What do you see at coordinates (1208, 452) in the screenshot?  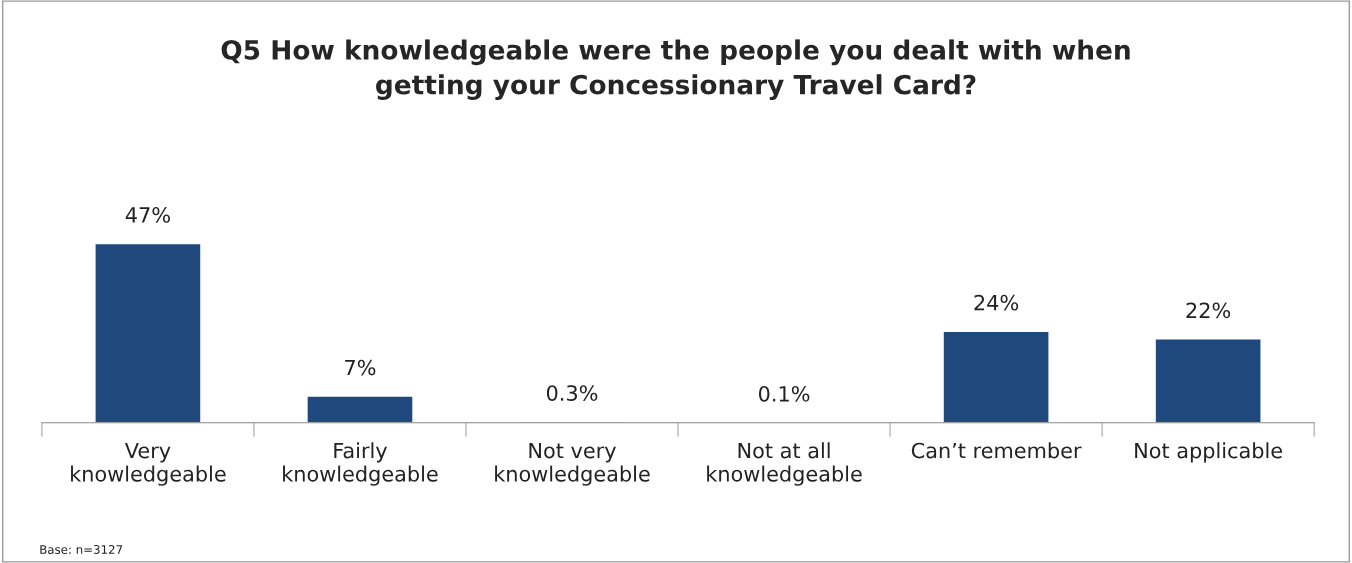 I see `x-tick-label: Not applicable` at bounding box center [1208, 452].